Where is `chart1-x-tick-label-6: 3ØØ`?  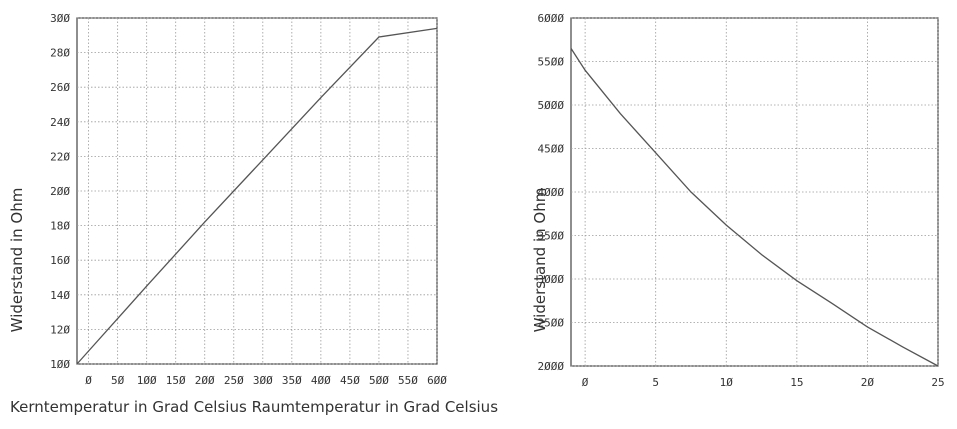
chart1-x-tick-label-6: 3ØØ is located at coordinates (263, 380).